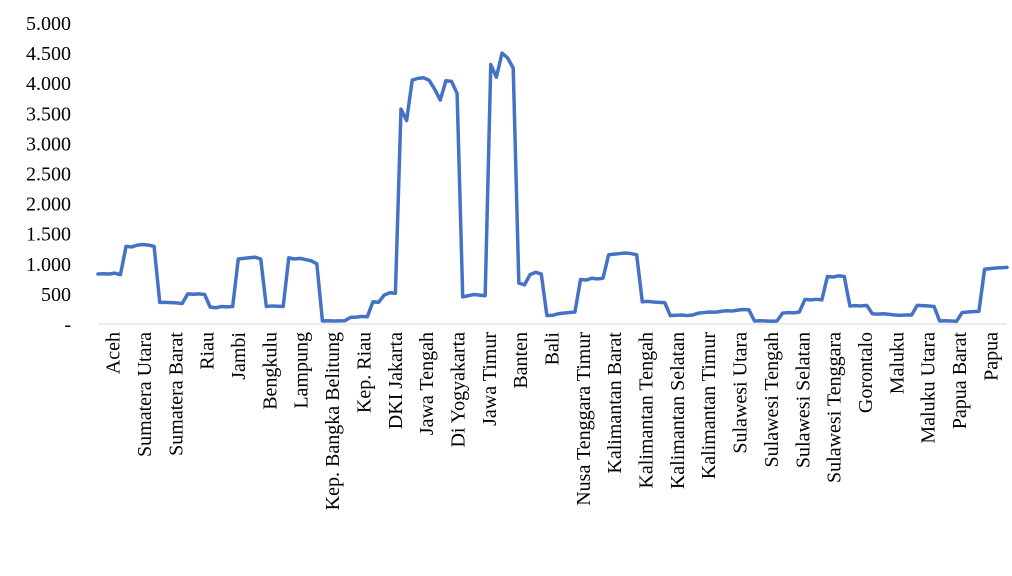  I want to click on x-category-label: Kalimantan Timur, so click(709, 406).